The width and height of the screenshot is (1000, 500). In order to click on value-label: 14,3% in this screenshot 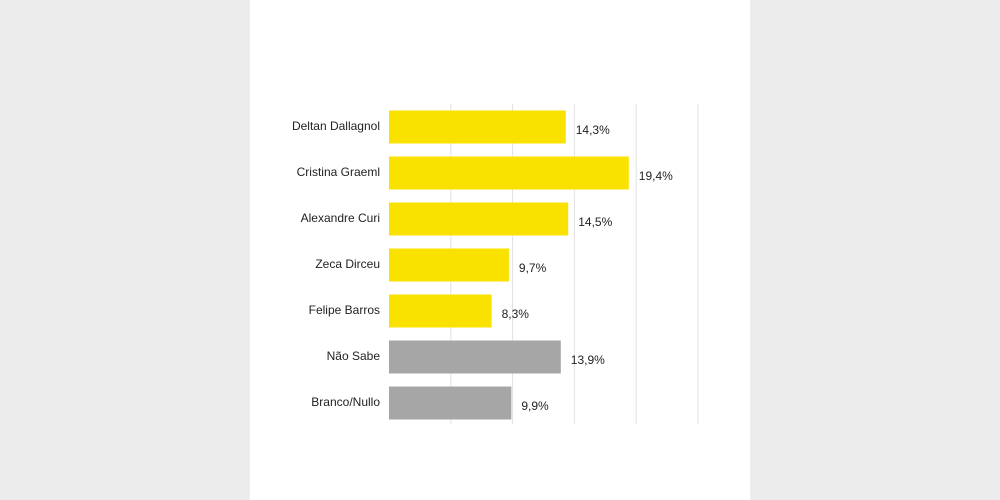, I will do `click(593, 130)`.